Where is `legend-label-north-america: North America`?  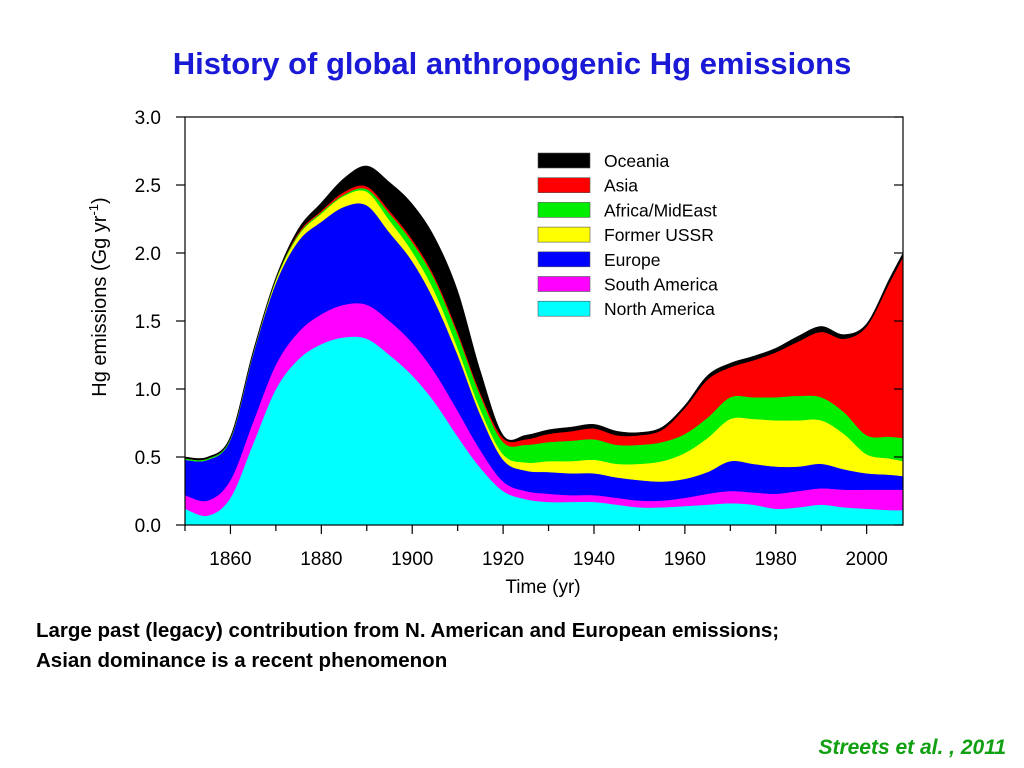 legend-label-north-america: North America is located at coordinates (659, 309).